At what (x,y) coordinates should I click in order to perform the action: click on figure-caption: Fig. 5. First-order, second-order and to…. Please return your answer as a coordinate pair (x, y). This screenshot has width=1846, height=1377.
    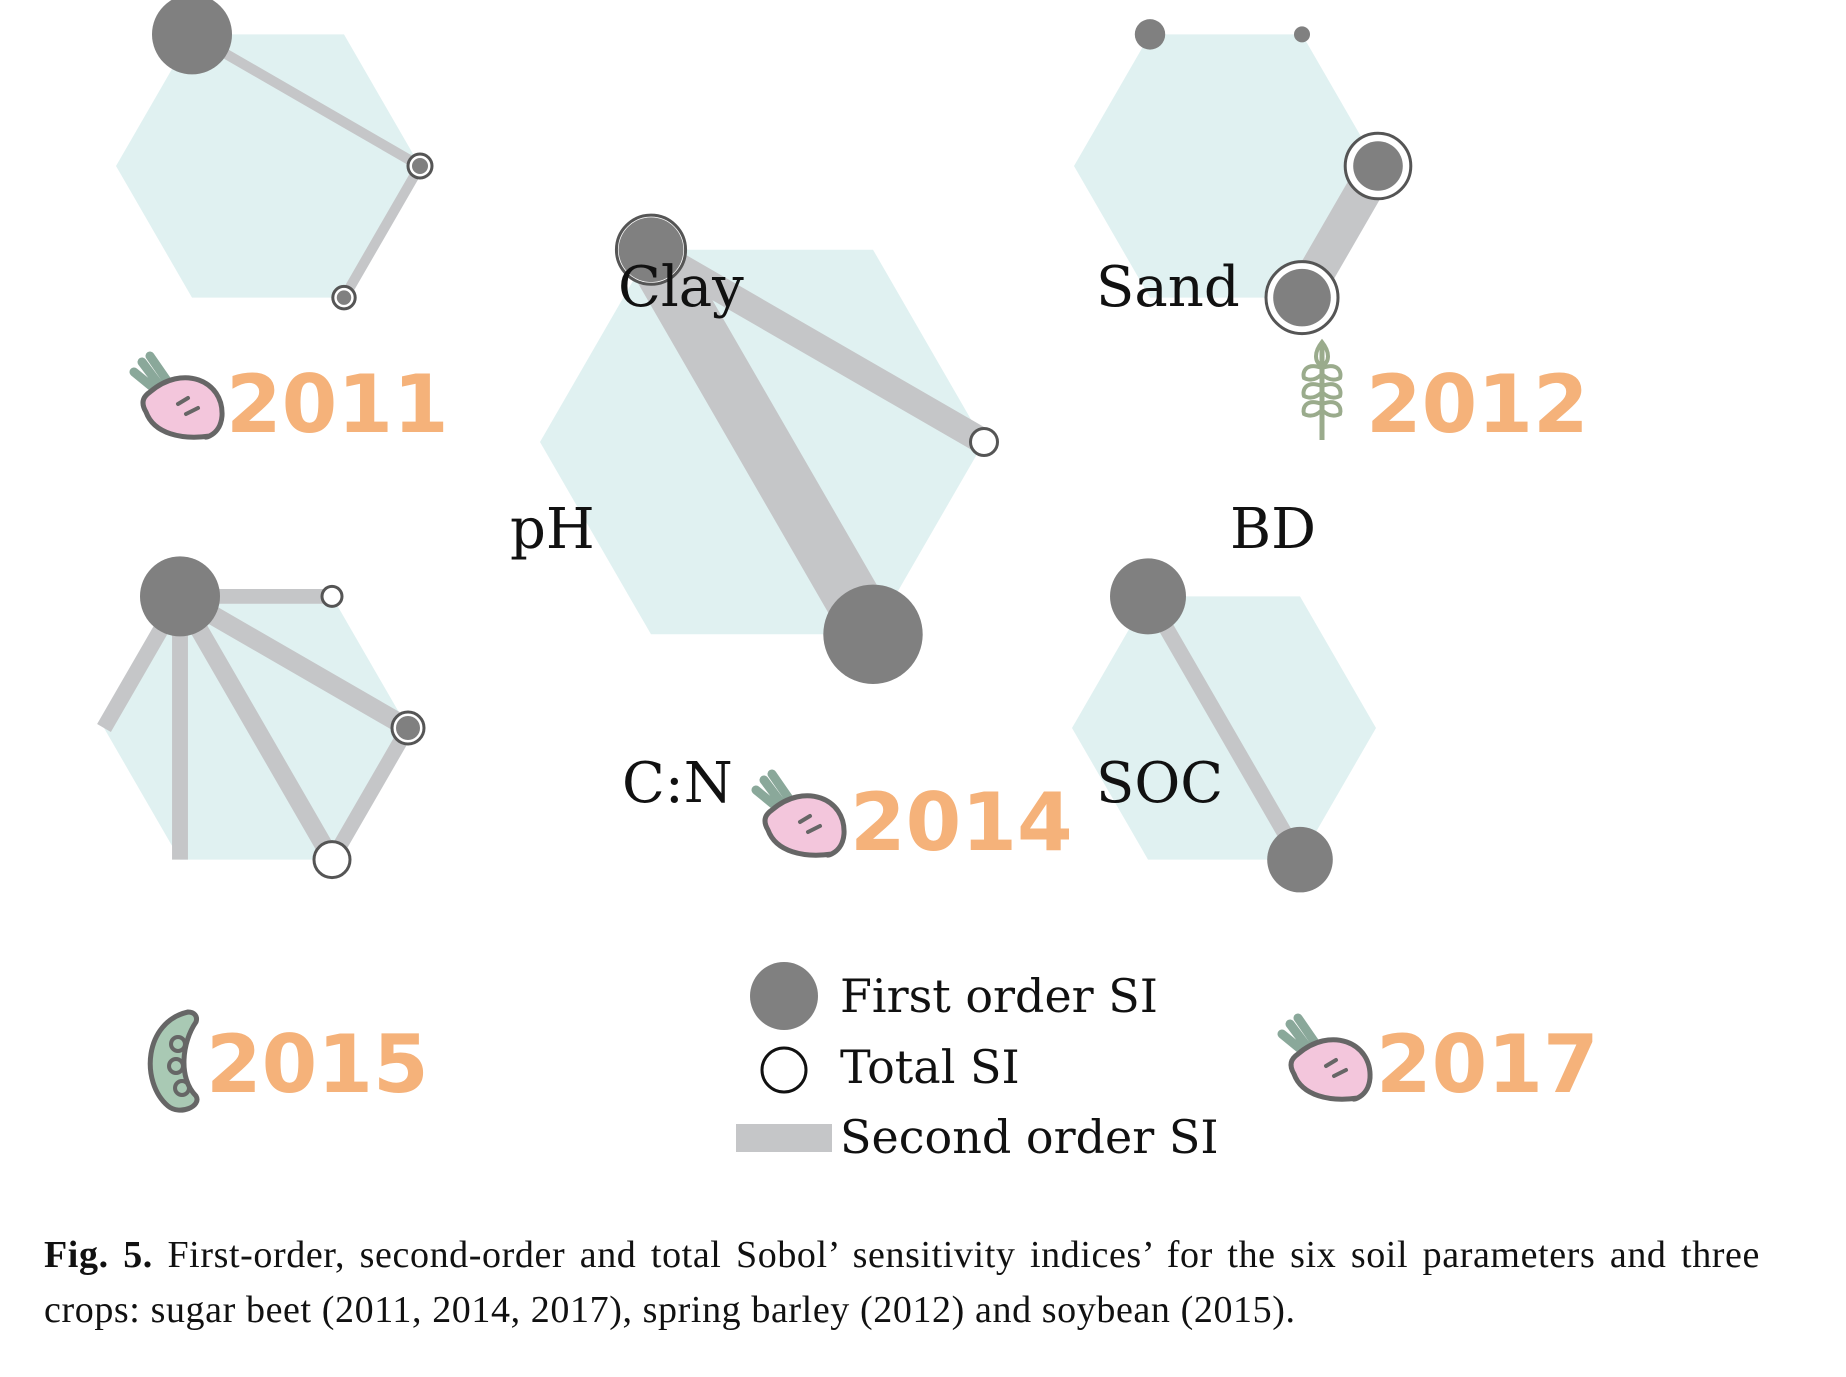
    Looking at the image, I should click on (902, 1283).